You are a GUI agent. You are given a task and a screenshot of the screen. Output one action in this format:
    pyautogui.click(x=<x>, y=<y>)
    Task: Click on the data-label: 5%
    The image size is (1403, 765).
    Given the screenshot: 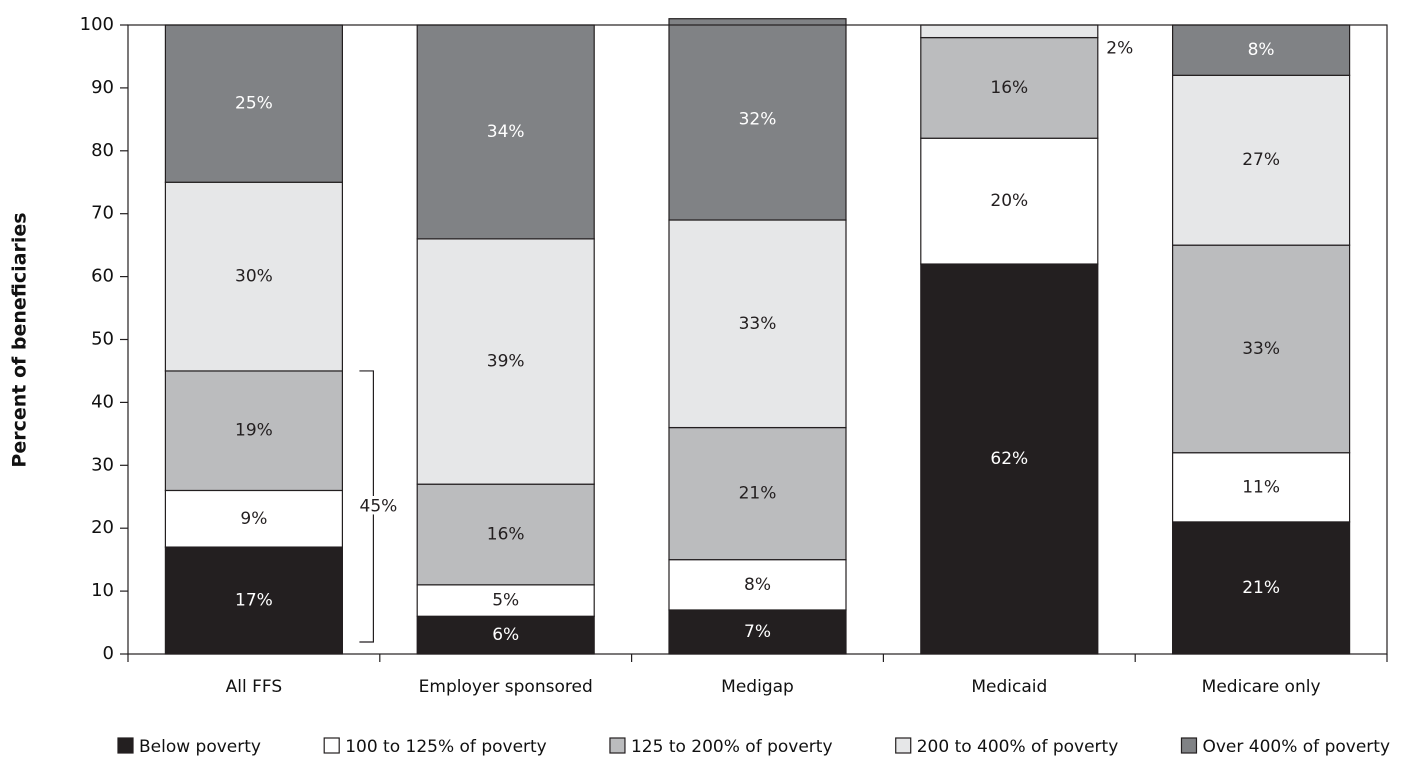 What is the action you would take?
    pyautogui.click(x=505, y=601)
    